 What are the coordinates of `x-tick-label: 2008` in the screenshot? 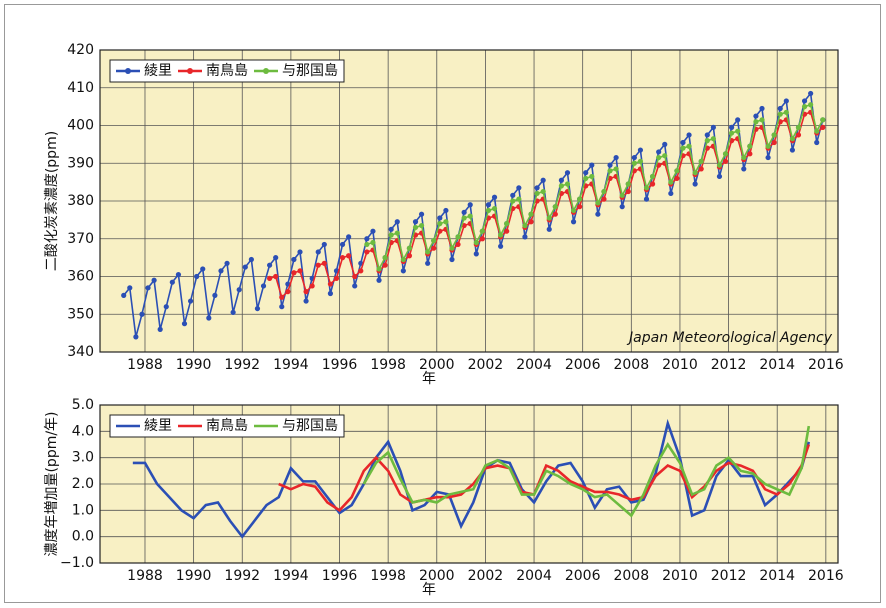 It's located at (631, 576).